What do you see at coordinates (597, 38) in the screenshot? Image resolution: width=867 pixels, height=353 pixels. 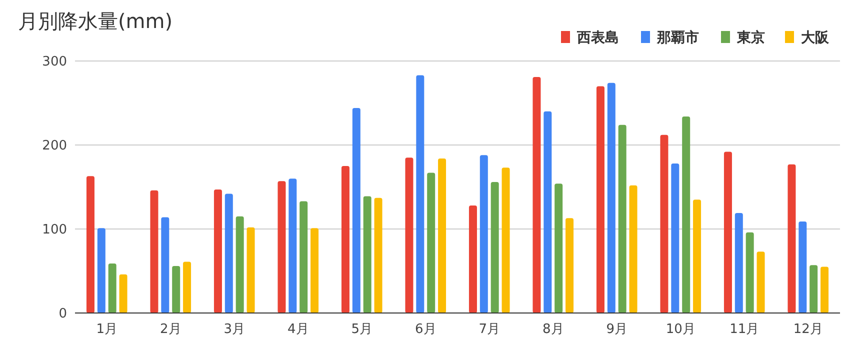 I see `legend-label: 西表島` at bounding box center [597, 38].